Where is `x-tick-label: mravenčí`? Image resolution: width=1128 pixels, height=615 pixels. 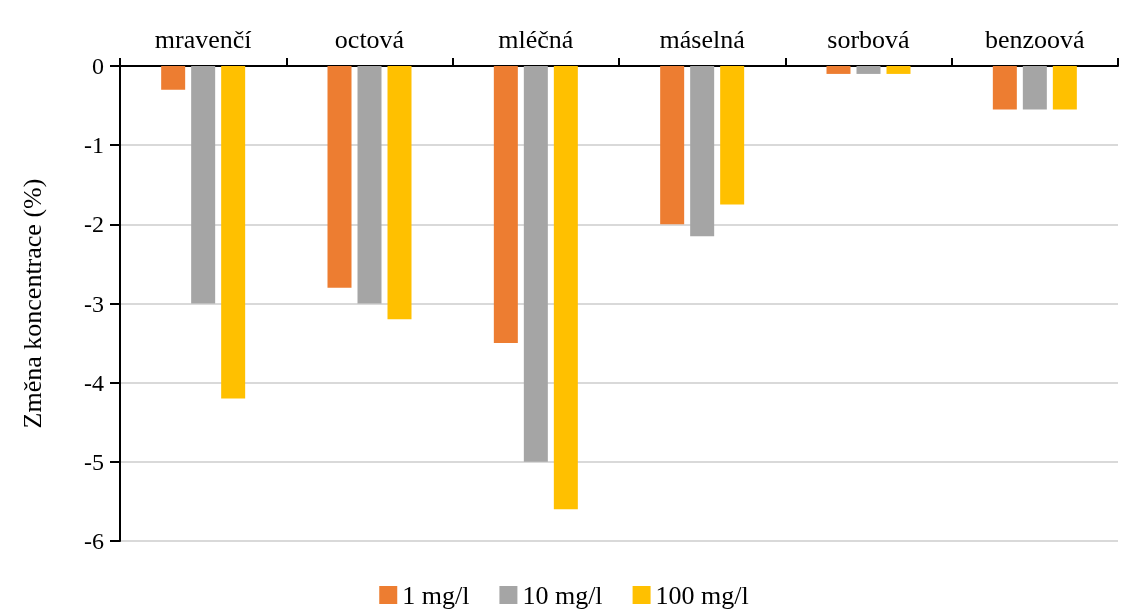 x-tick-label: mravenčí is located at coordinates (203, 39).